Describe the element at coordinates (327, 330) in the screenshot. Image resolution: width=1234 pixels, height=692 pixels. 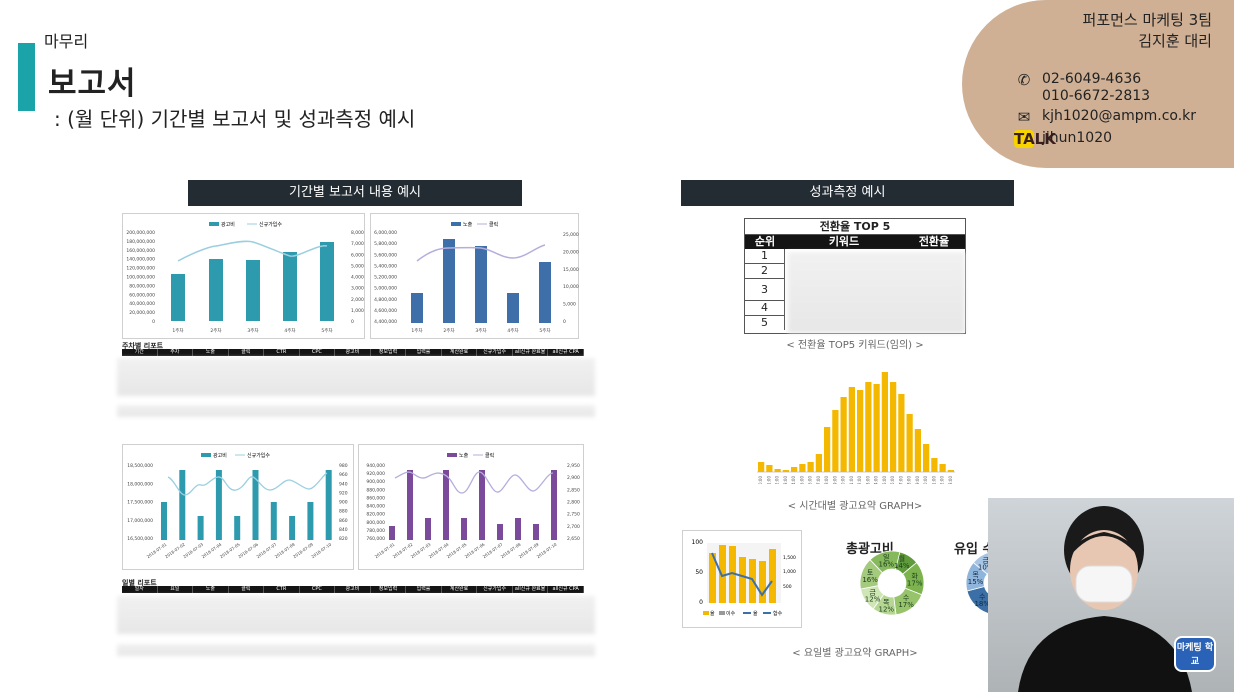
I see `axis-tick-label: 5주차` at that location.